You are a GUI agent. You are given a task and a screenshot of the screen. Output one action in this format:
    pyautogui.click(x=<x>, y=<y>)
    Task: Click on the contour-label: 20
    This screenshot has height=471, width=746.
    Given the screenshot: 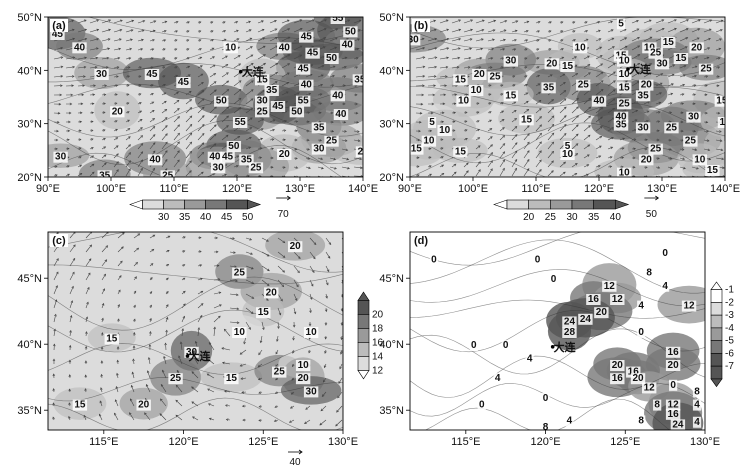 What is the action you would take?
    pyautogui.click(x=285, y=154)
    